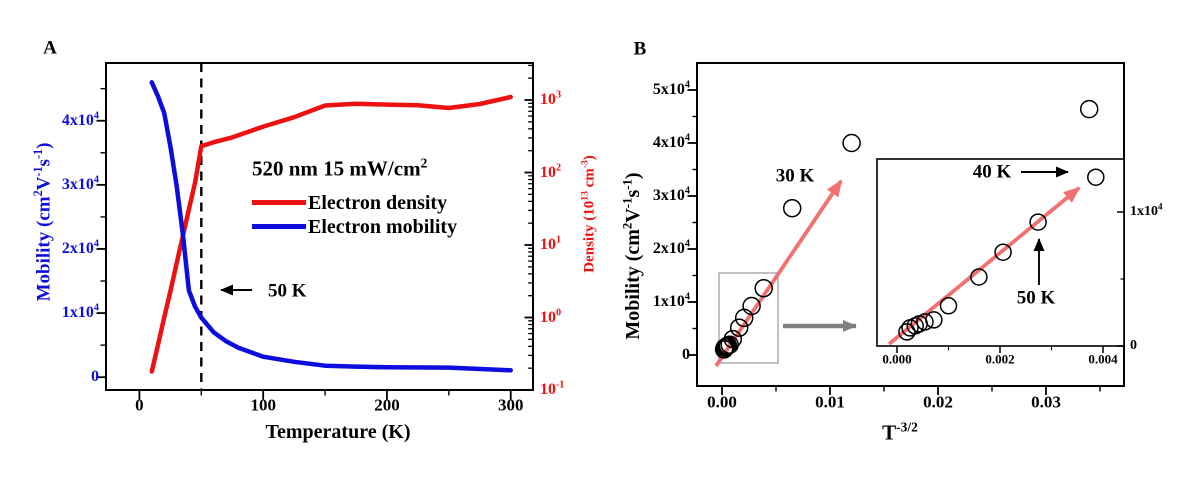  I want to click on panel-b-y-tick-label: 0, so click(686, 354).